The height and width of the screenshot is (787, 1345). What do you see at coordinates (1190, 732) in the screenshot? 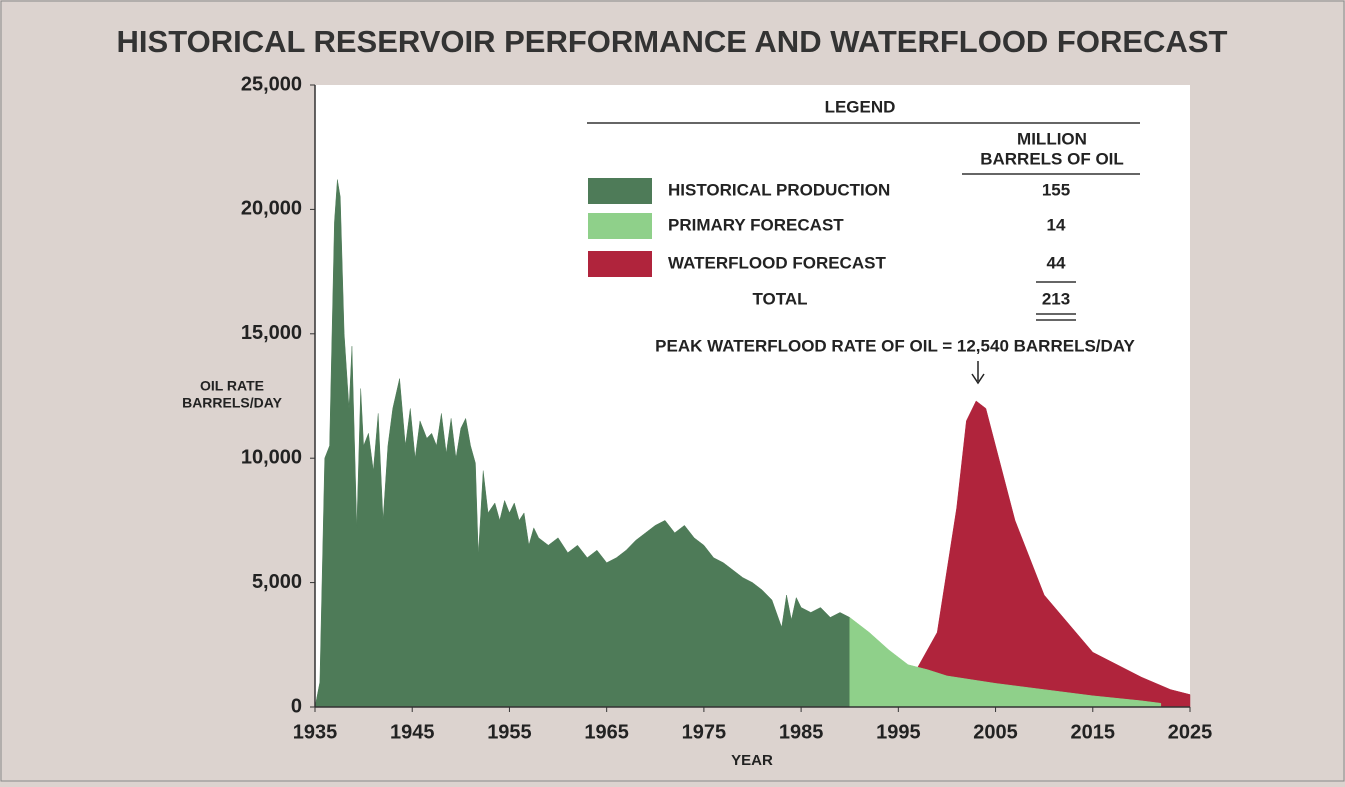
I see `x-tick-label: 2025` at bounding box center [1190, 732].